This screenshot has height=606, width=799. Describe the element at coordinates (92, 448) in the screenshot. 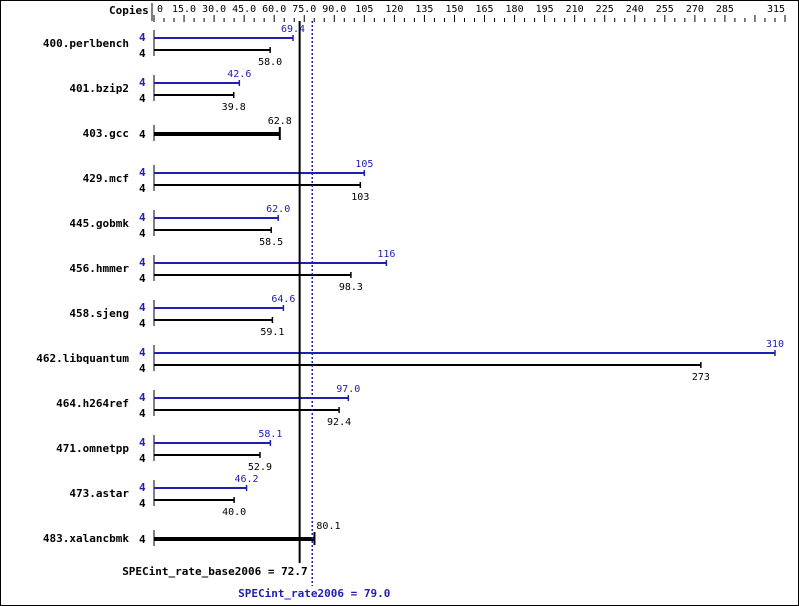

I see `benchmark-name: 471.omnetpp` at that location.